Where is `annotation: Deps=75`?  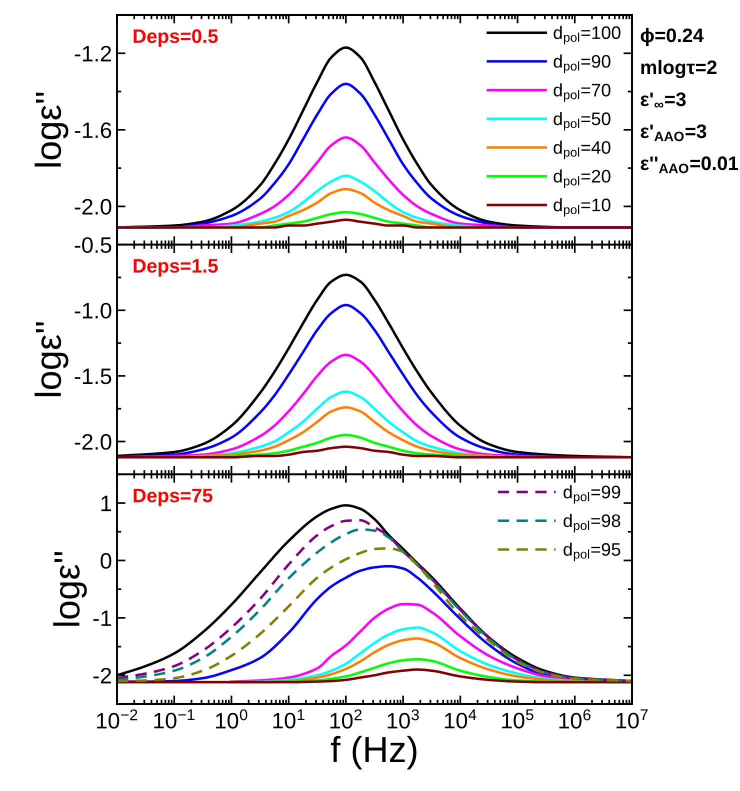
annotation: Deps=75 is located at coordinates (173, 497).